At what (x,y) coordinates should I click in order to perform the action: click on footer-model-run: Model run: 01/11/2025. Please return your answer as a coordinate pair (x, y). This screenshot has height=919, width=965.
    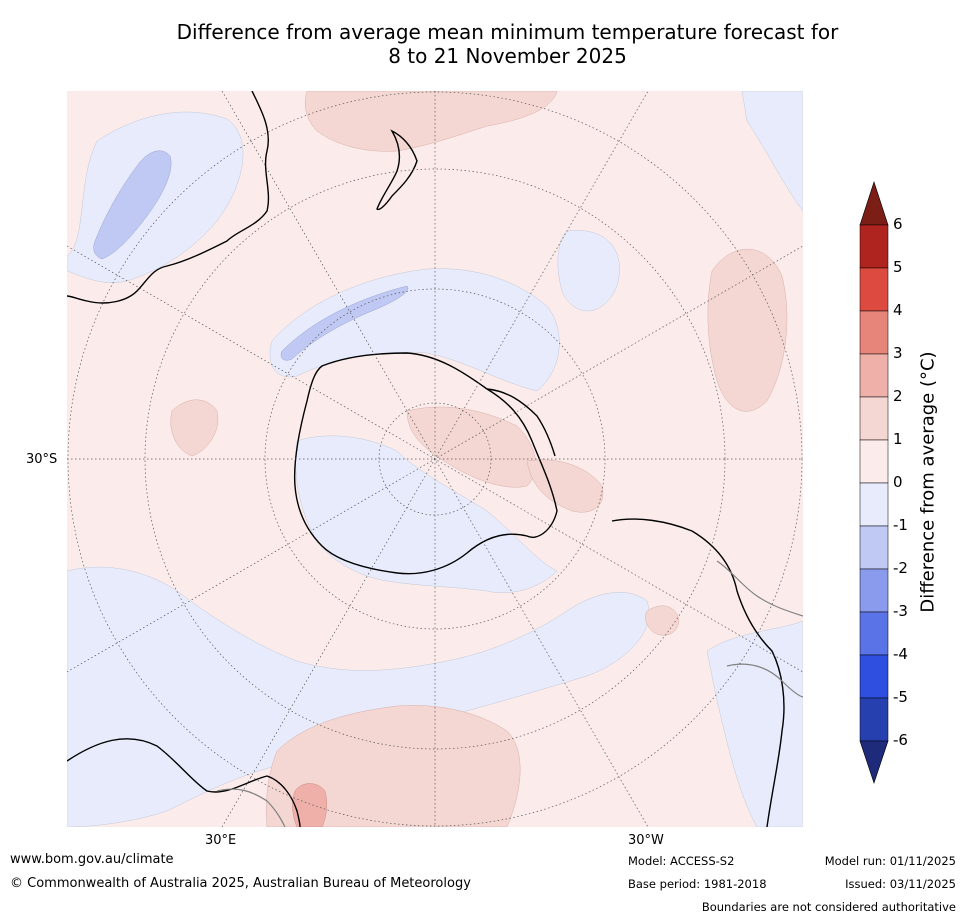
    Looking at the image, I should click on (890, 861).